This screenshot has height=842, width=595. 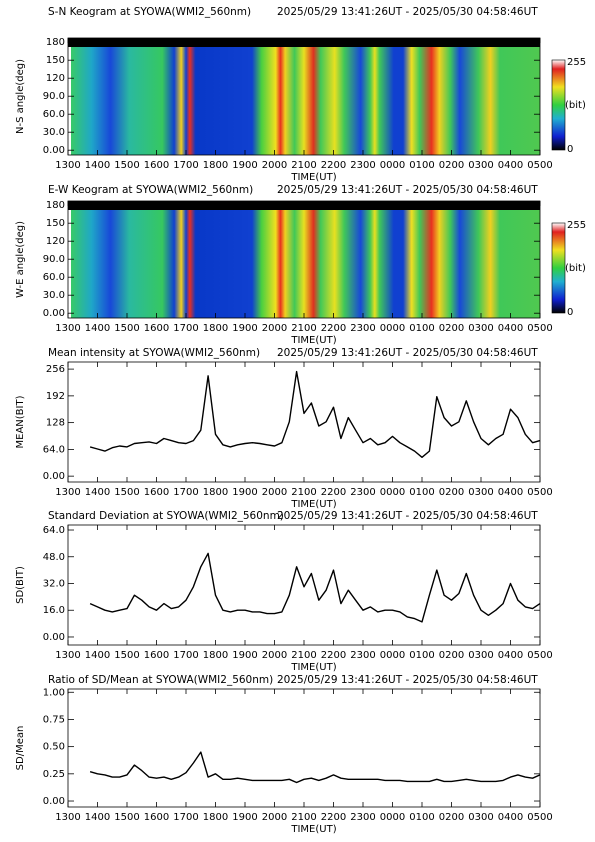 What do you see at coordinates (20, 421) in the screenshot?
I see `y-axis-label: MEAN(BIT)` at bounding box center [20, 421].